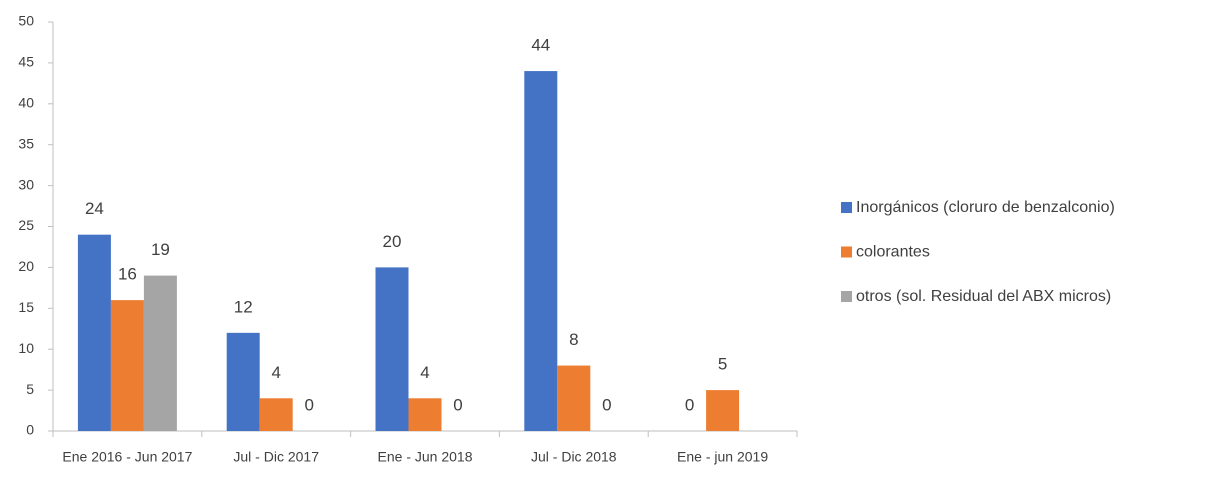 Image resolution: width=1212 pixels, height=491 pixels. I want to click on y-tick-label: 5, so click(30, 389).